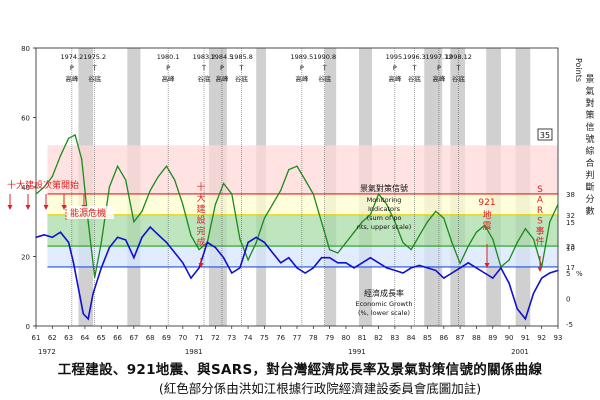  Describe the element at coordinates (539, 242) in the screenshot. I see `sars-char-5: 件` at that location.